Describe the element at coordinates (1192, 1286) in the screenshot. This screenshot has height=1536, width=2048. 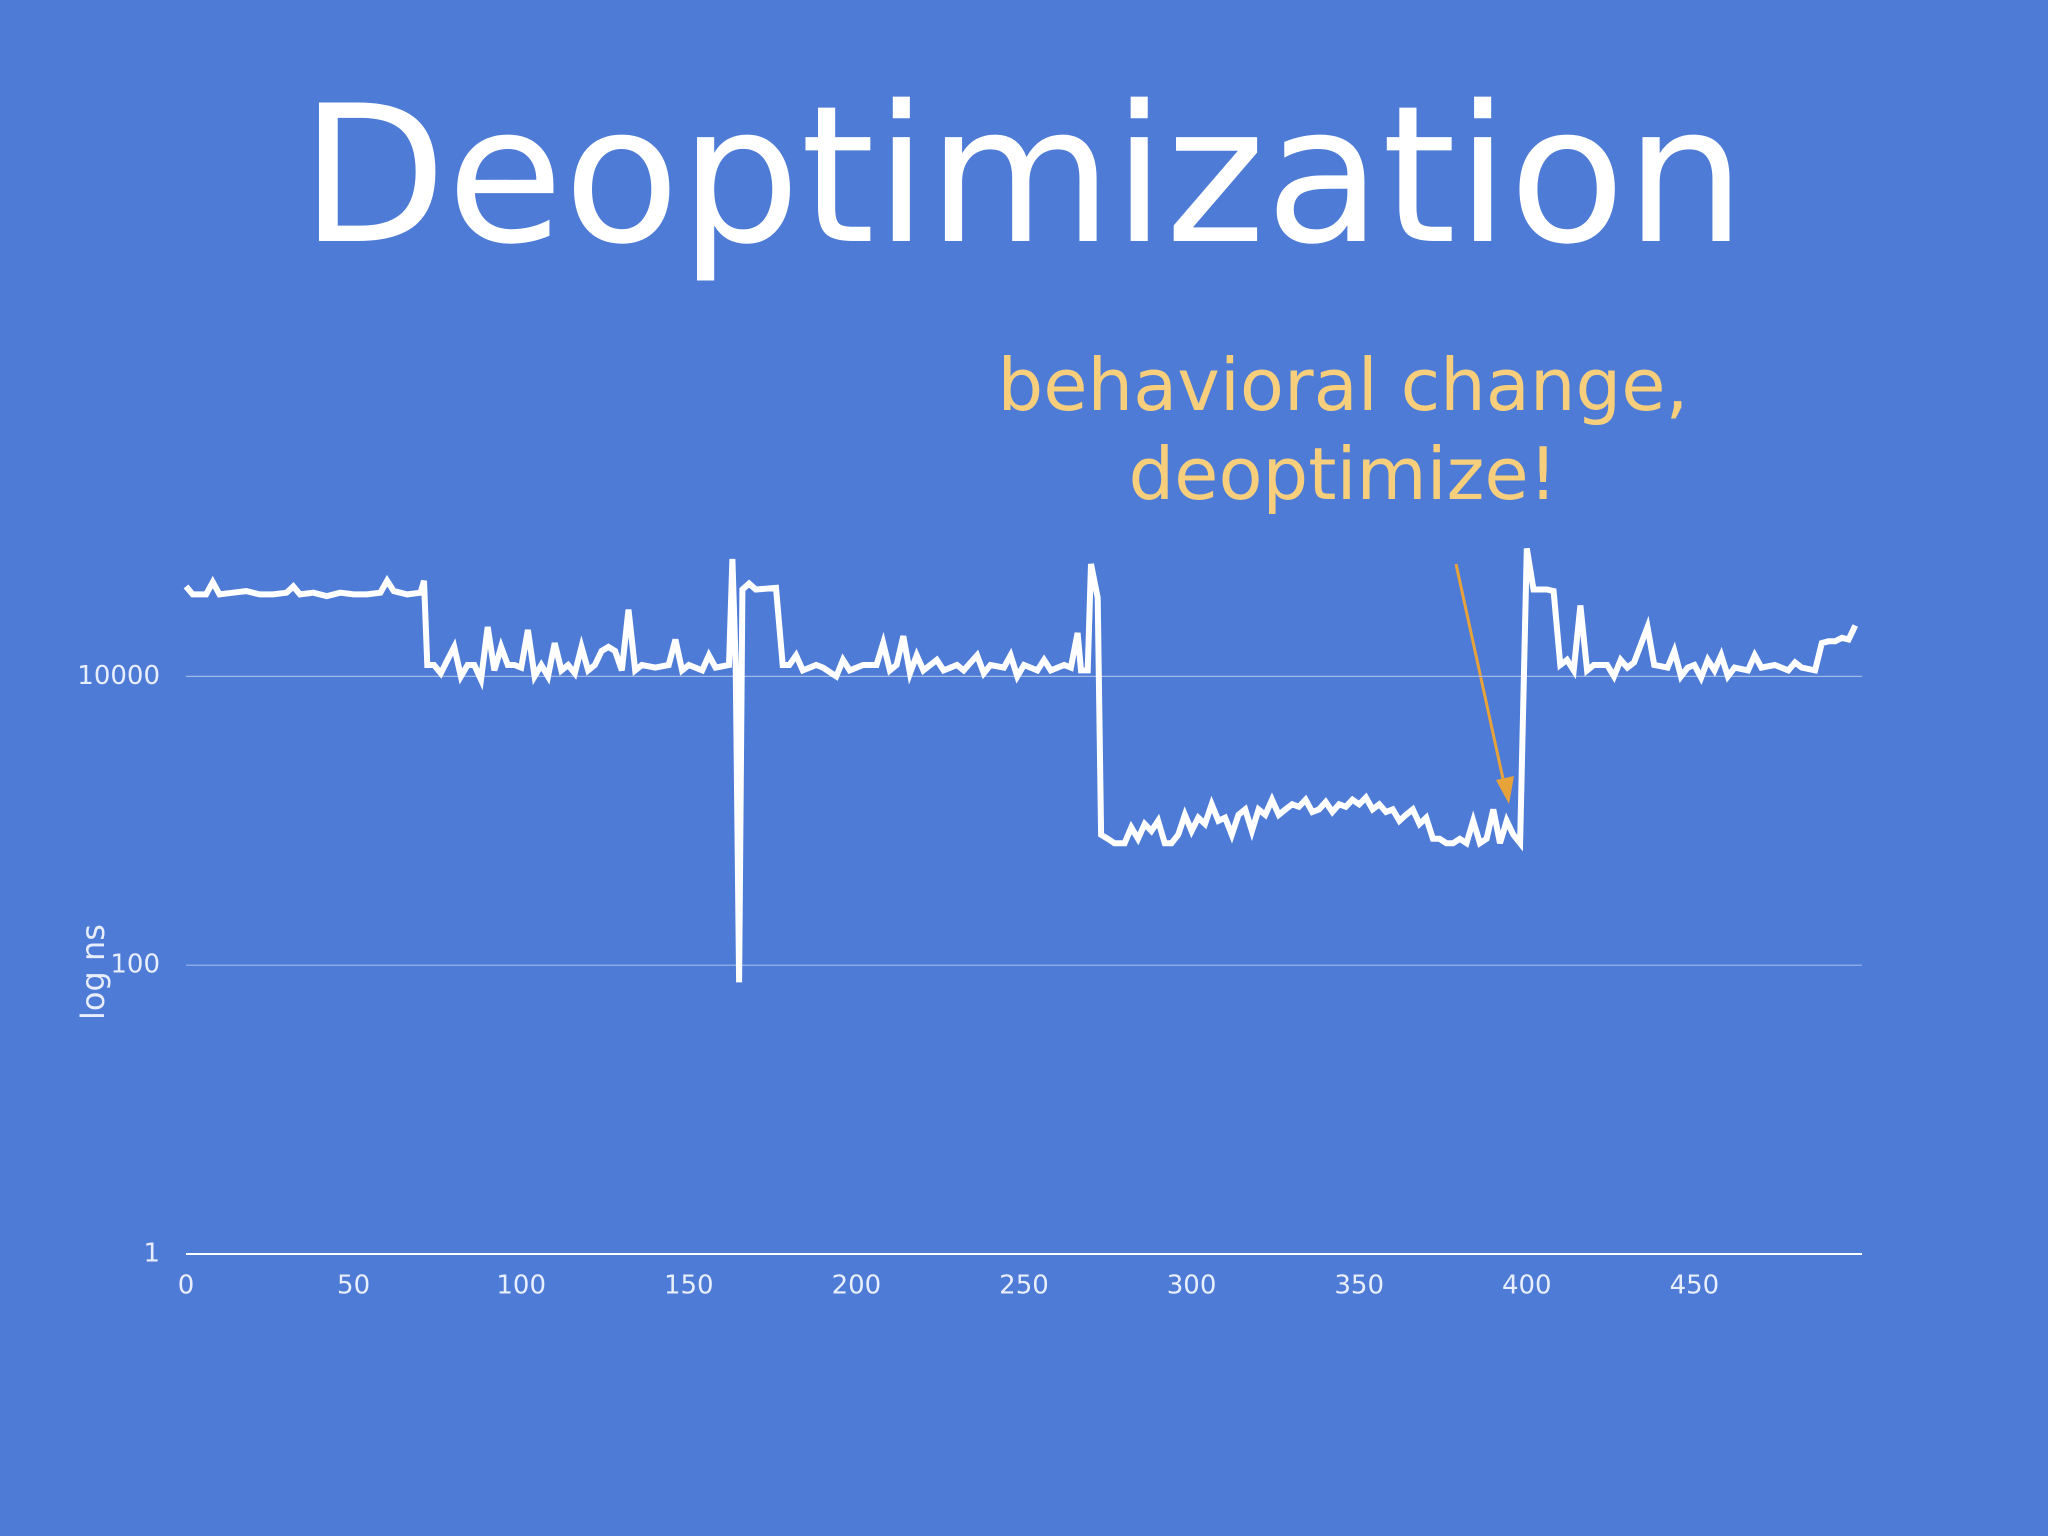
I see `x-tick-label: 300` at that location.